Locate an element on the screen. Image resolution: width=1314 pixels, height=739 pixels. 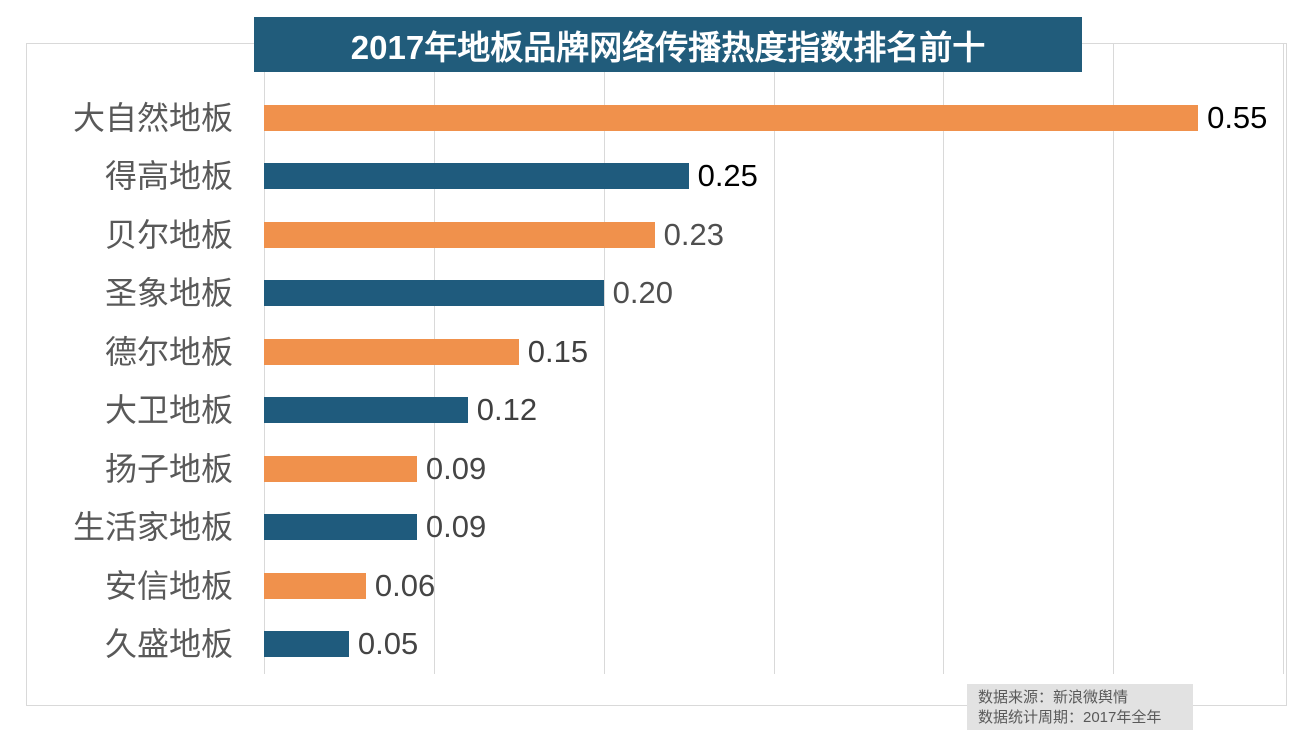
category-label: 德尔地板 is located at coordinates (168, 351).